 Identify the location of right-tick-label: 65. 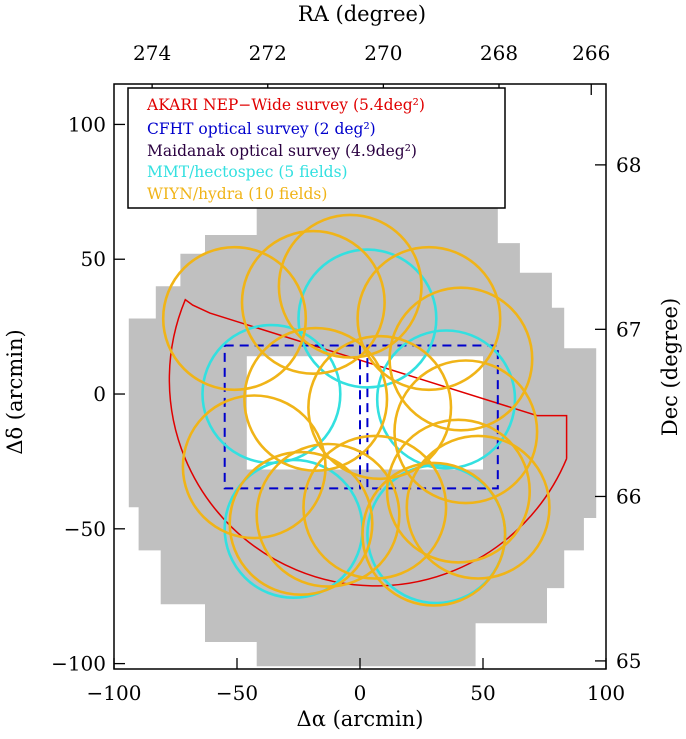
(628, 661).